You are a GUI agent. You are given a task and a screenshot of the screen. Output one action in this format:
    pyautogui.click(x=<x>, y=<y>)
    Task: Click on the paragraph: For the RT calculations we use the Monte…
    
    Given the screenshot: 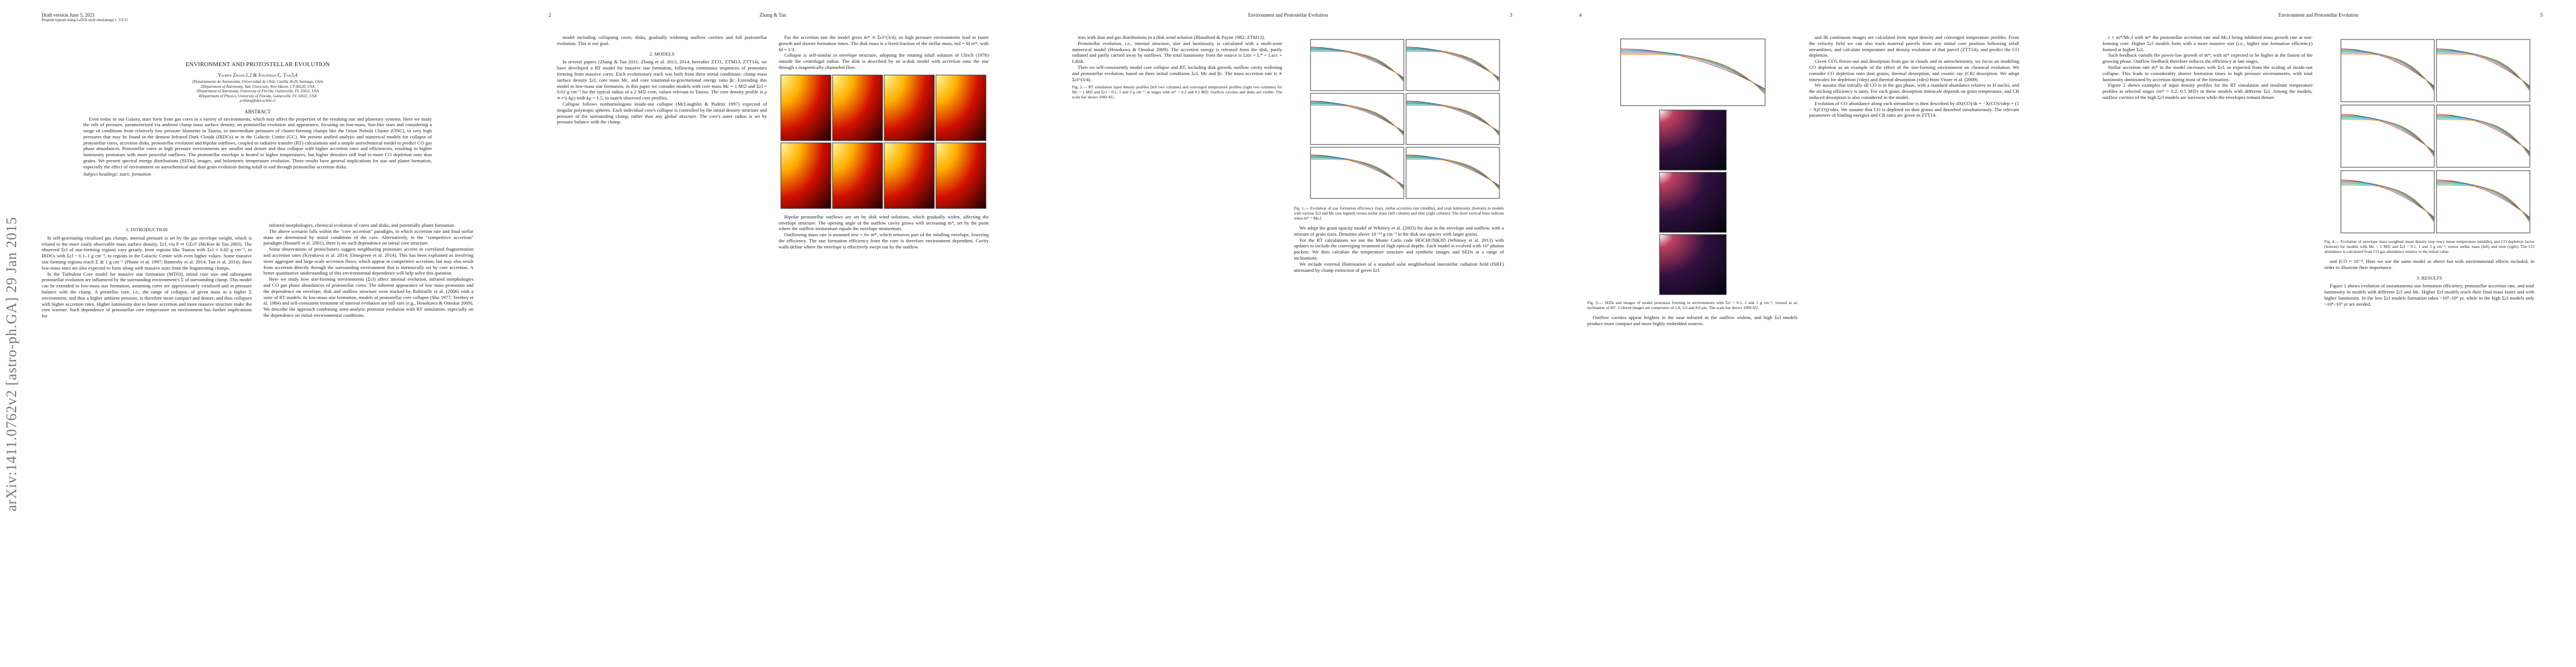 What is the action you would take?
    pyautogui.click(x=1399, y=249)
    